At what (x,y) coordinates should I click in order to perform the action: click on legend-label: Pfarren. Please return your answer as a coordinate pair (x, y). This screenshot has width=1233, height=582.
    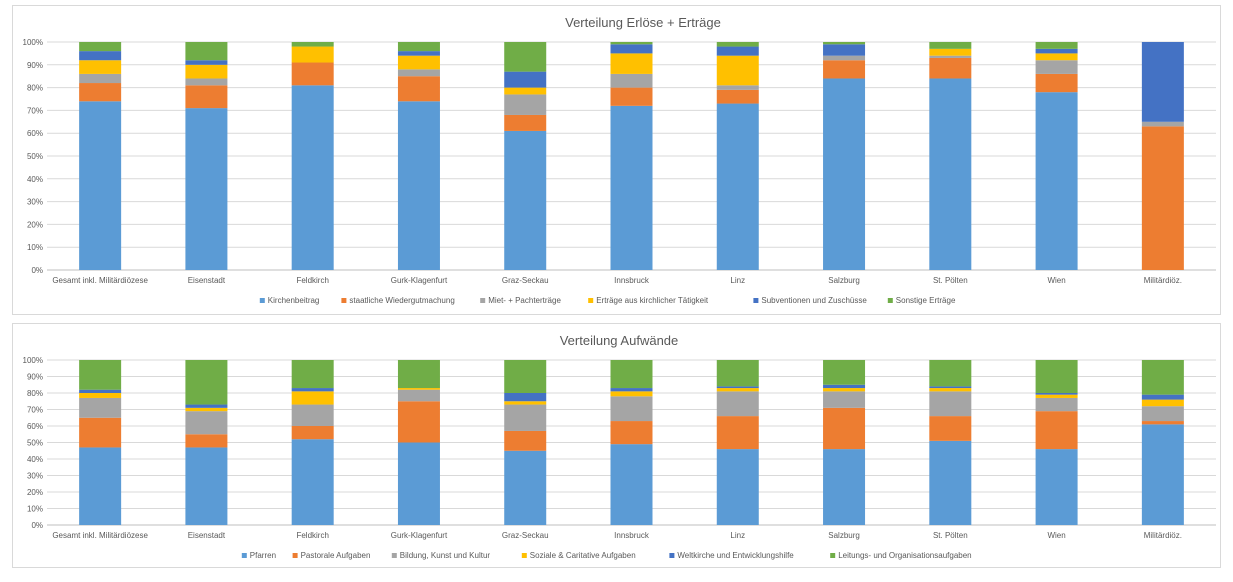
    Looking at the image, I should click on (263, 555).